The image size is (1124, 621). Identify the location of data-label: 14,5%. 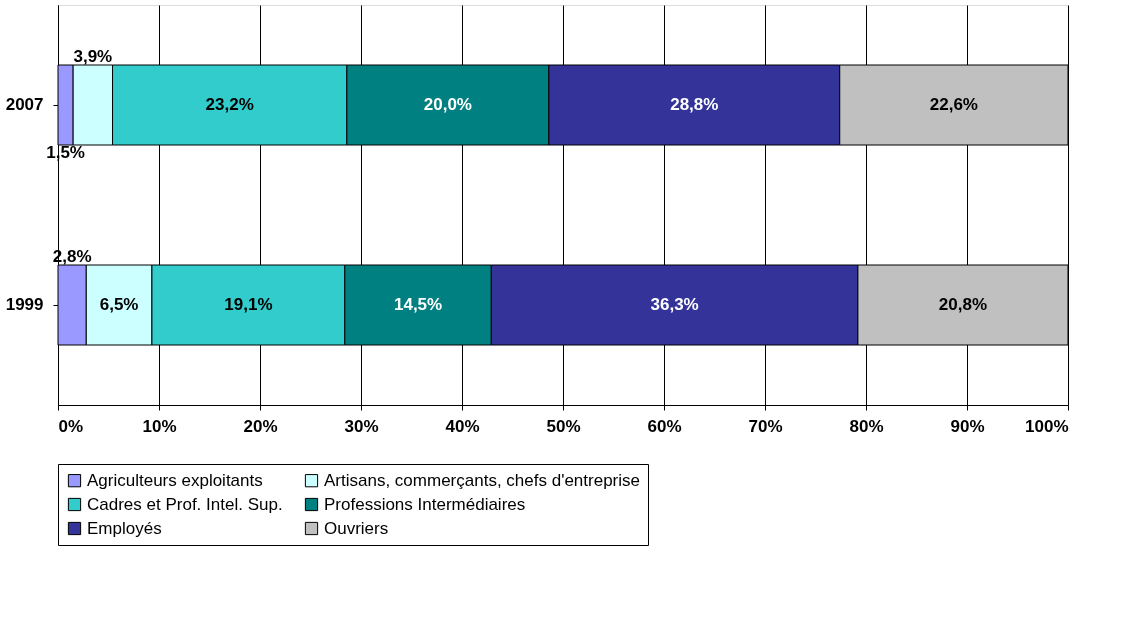
(418, 304).